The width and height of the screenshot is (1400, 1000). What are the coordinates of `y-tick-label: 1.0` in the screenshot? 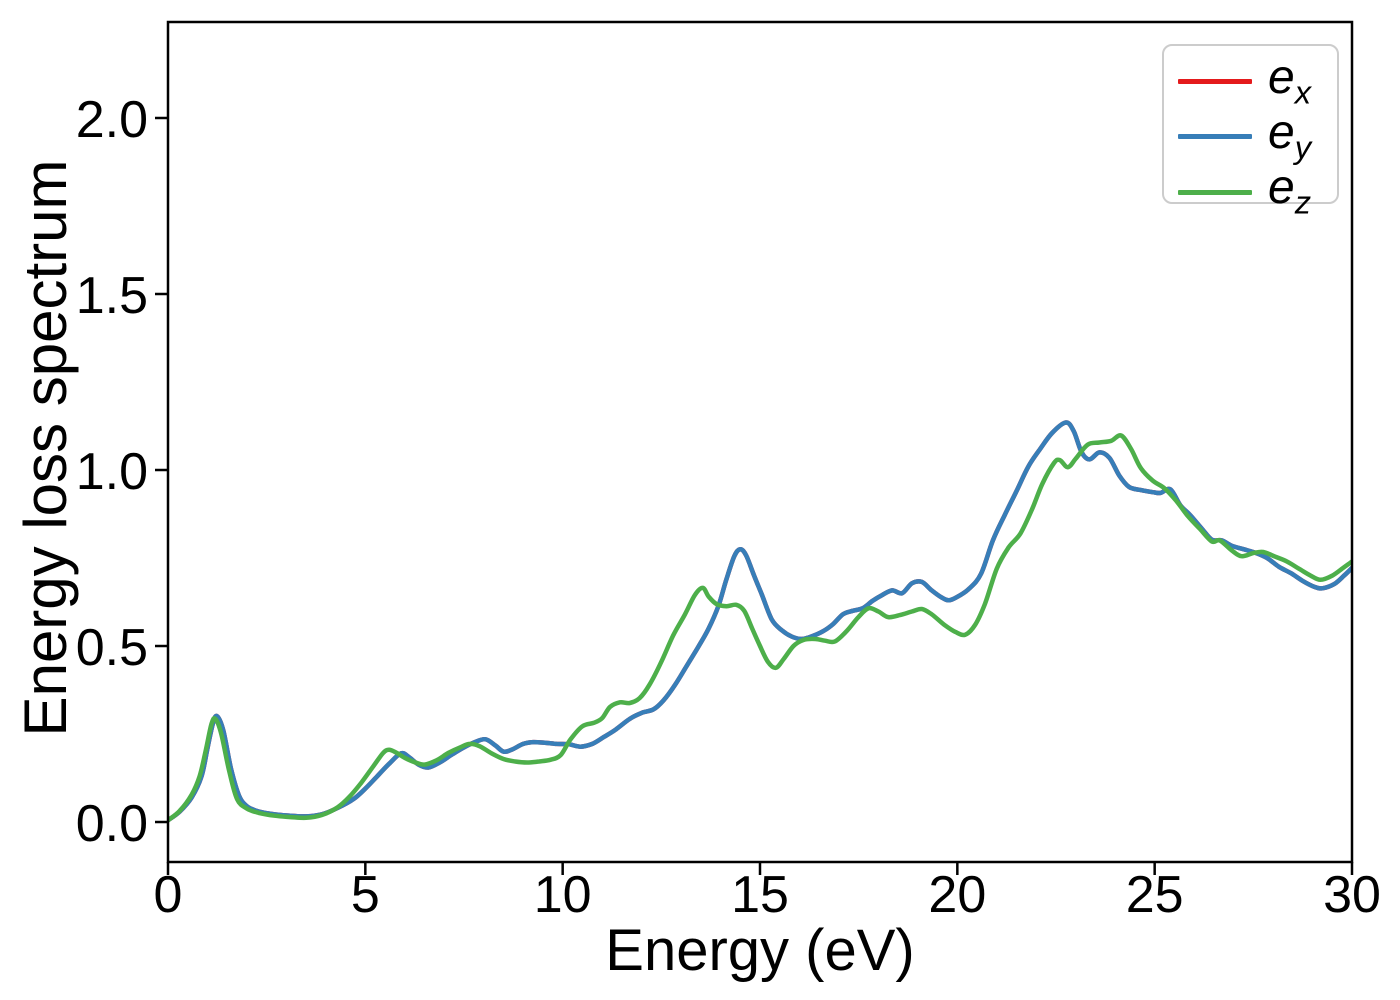 It's located at (112, 472).